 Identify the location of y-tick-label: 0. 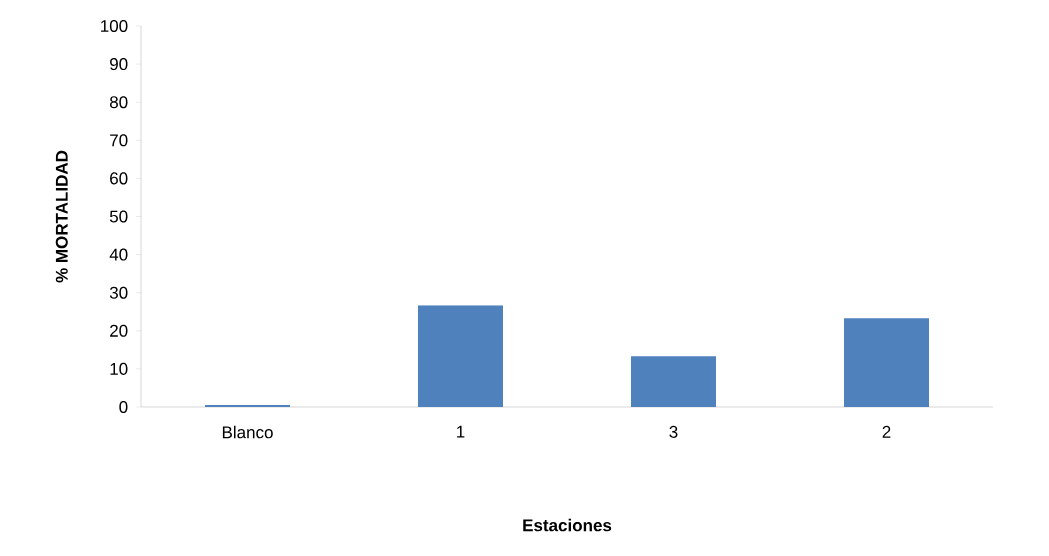
(123, 407).